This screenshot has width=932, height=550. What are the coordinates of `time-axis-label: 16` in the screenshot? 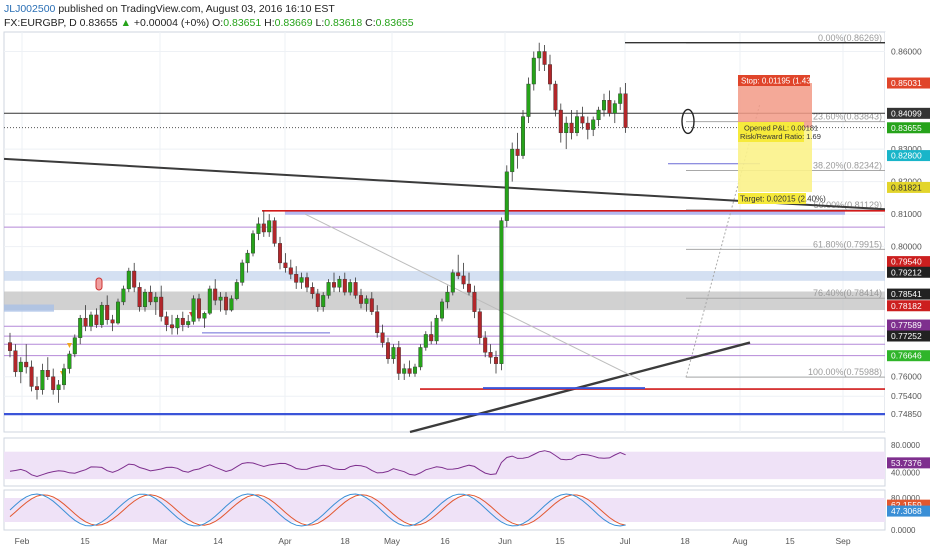 It's located at (445, 541).